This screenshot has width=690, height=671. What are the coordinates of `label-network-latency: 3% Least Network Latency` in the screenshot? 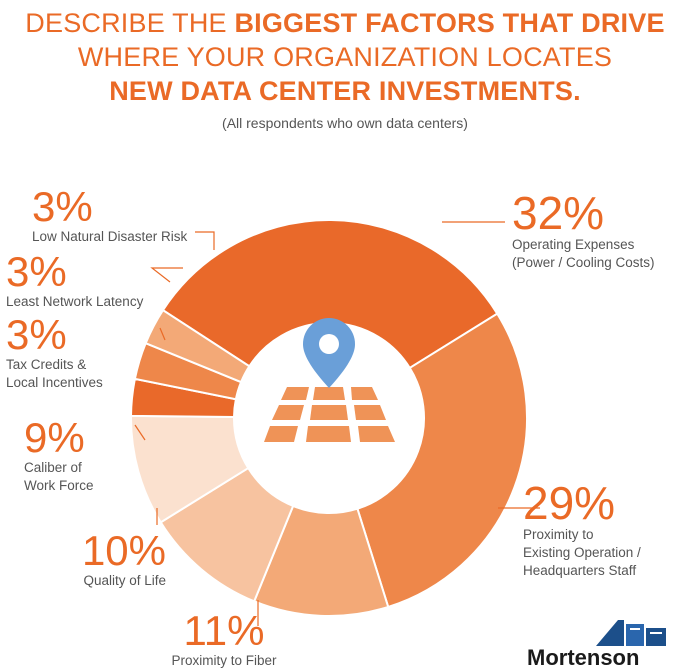 It's located at (74, 281).